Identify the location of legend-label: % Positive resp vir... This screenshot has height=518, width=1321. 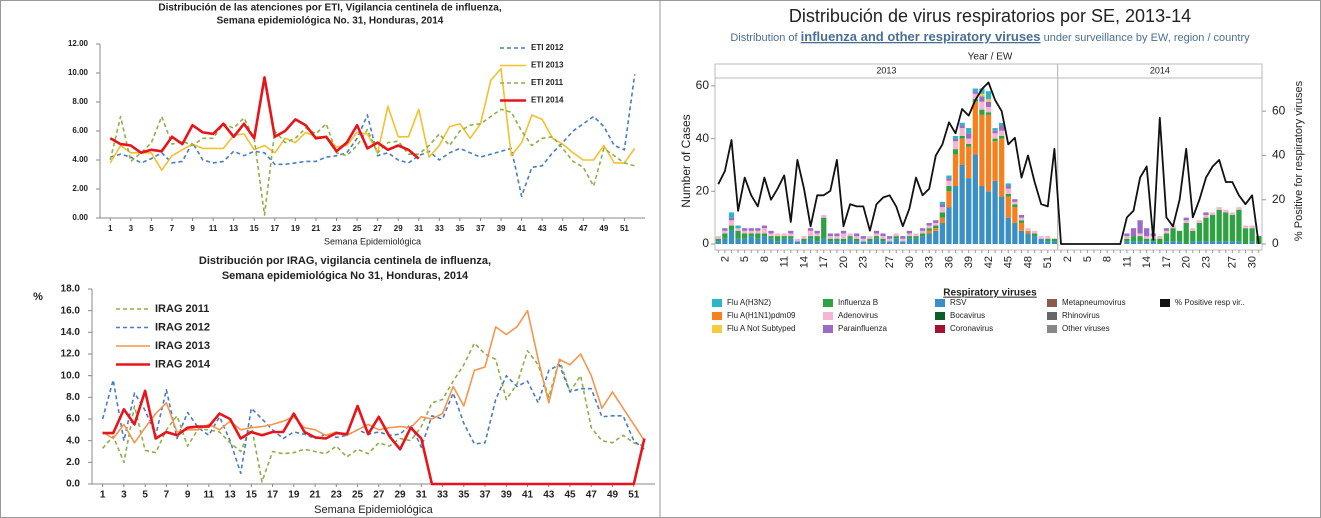
(1210, 302).